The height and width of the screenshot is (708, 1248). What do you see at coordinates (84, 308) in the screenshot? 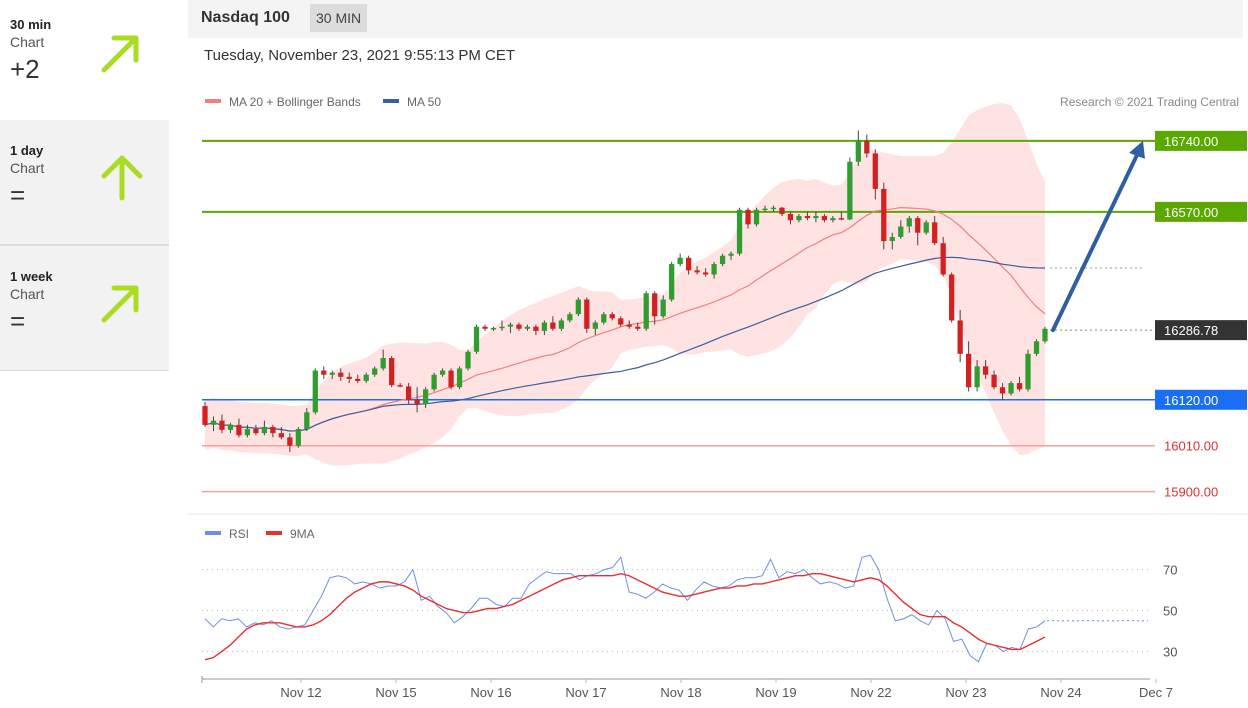
I see `sidebar-item-1week: 1 week Chart =` at bounding box center [84, 308].